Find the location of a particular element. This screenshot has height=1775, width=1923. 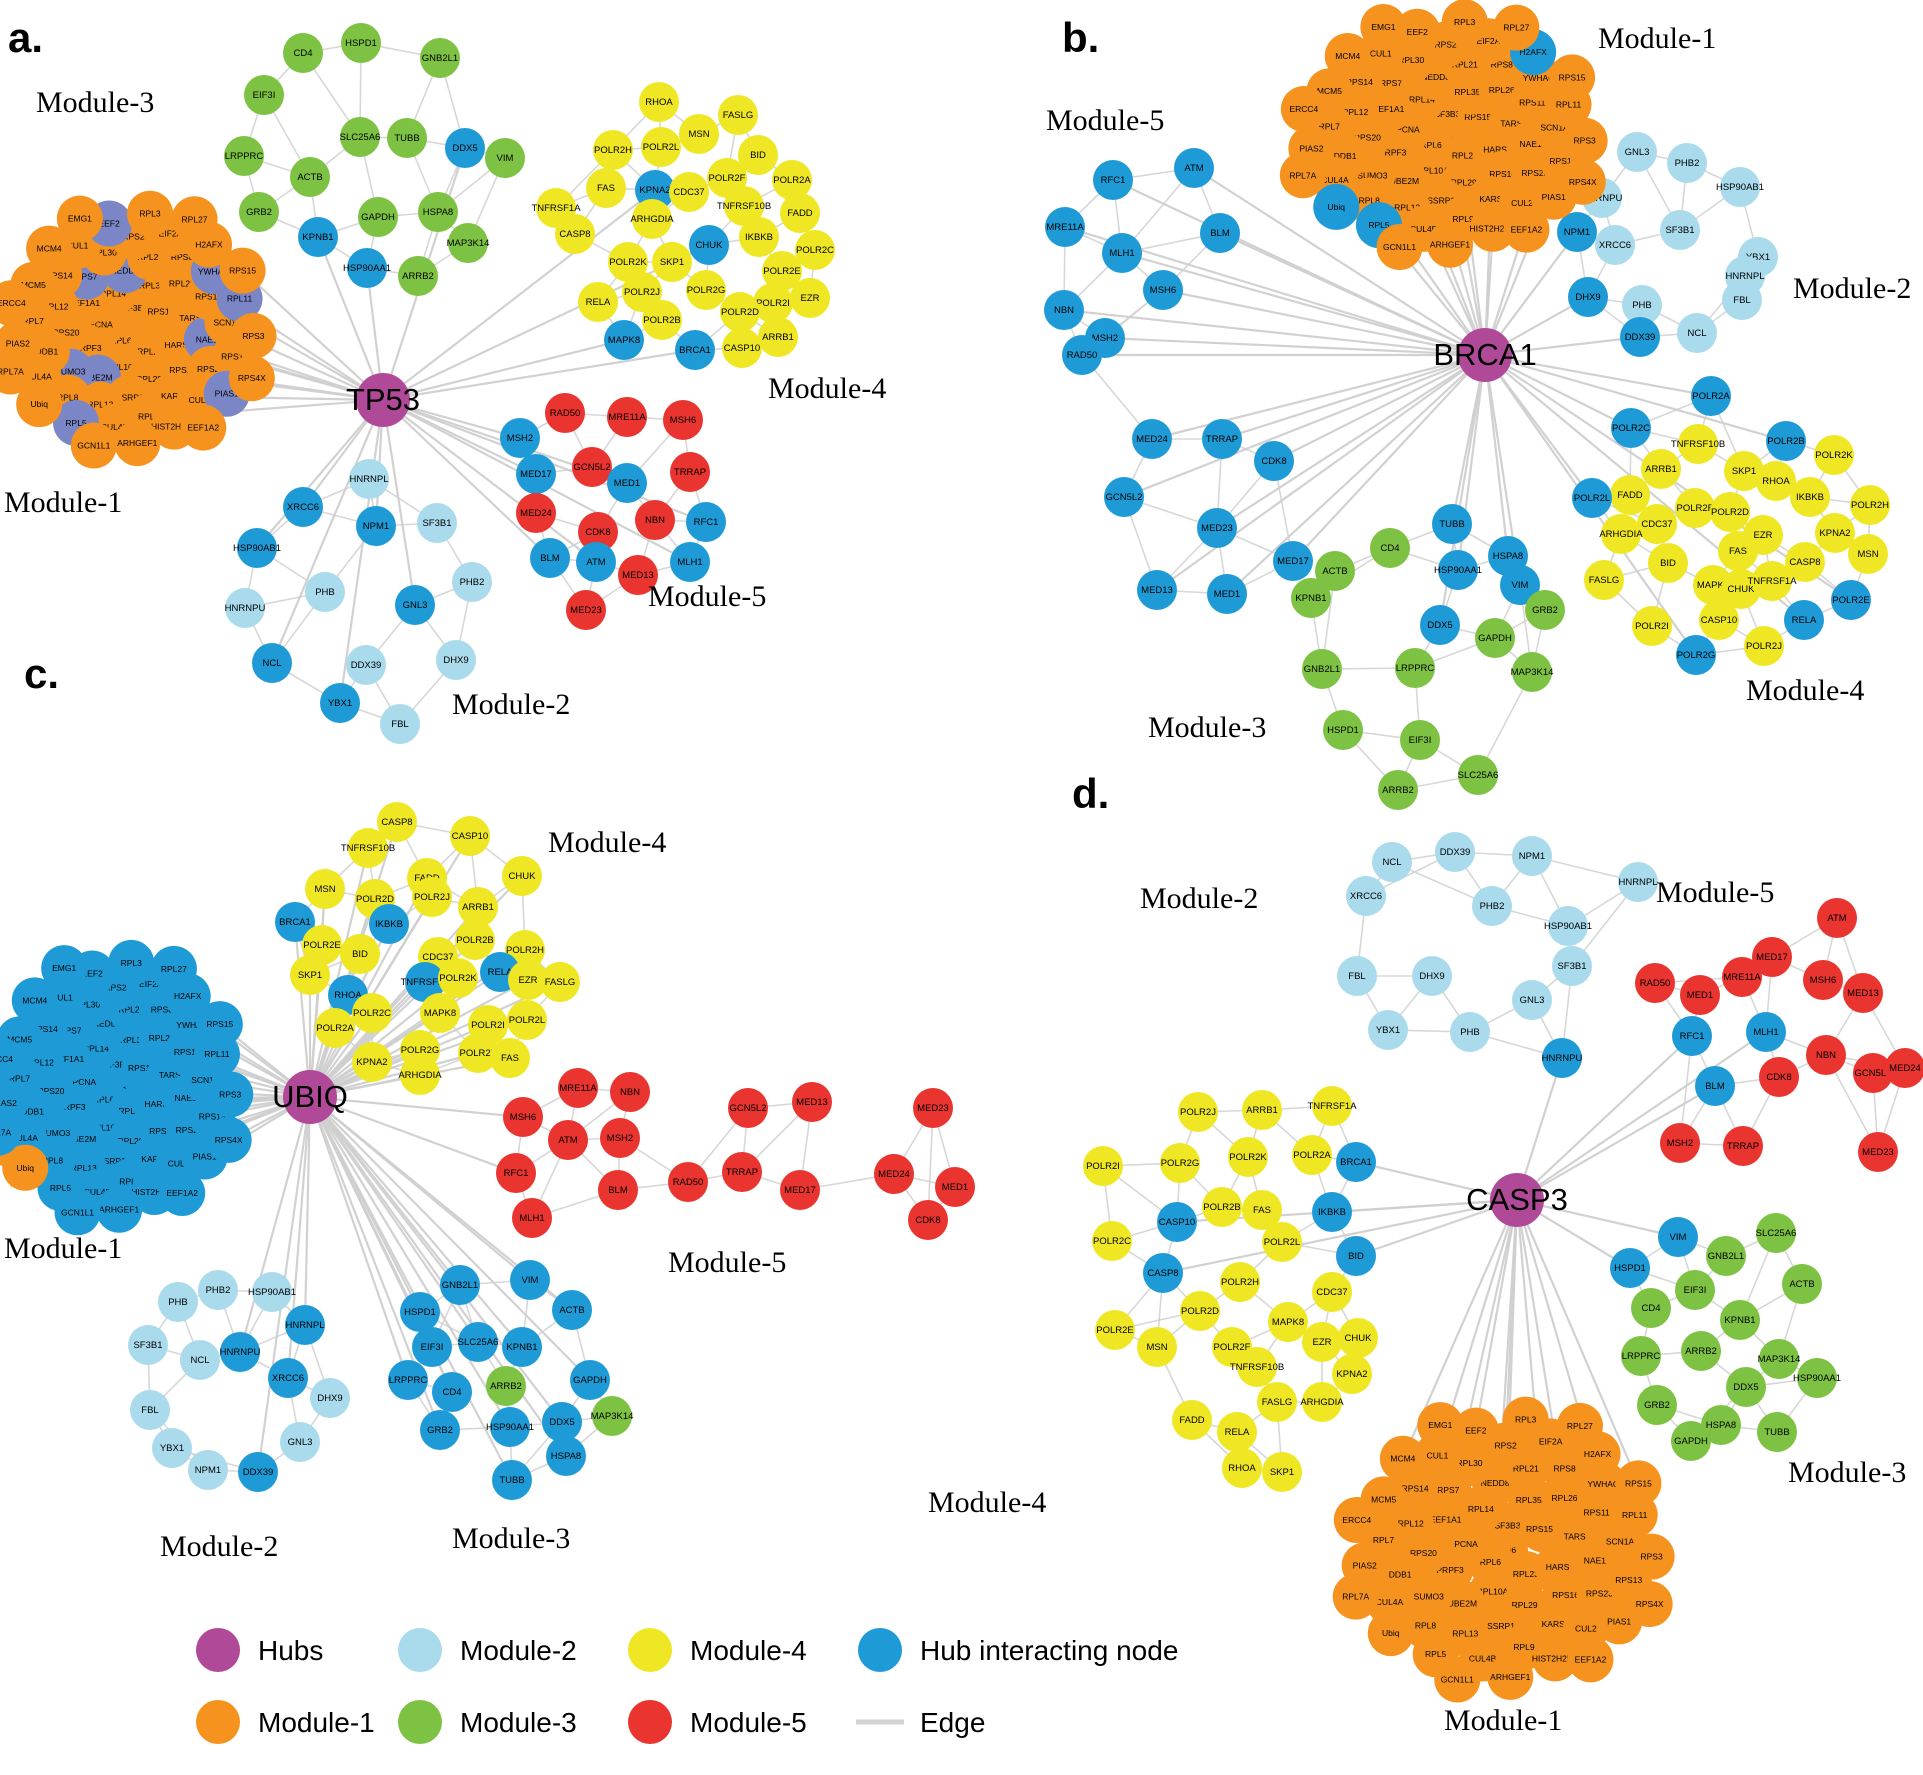

node-label-RPL30: RPL30 is located at coordinates (1411, 60).